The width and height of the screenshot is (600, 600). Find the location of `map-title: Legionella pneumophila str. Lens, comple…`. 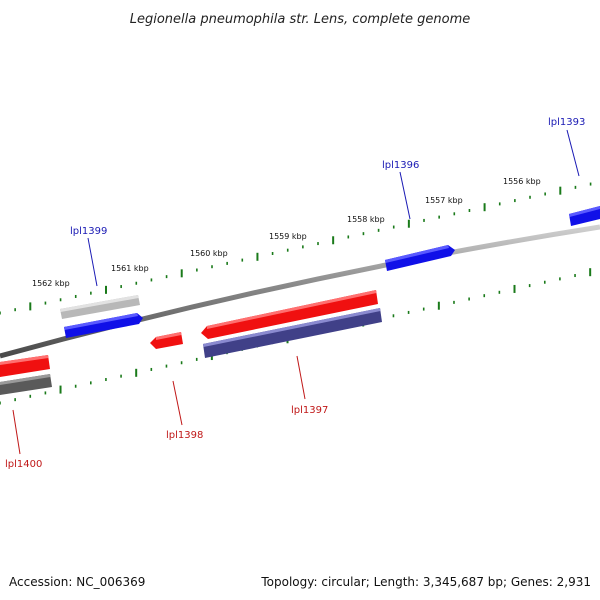

map-title: Legionella pneumophila str. Lens, comple… is located at coordinates (300, 19).